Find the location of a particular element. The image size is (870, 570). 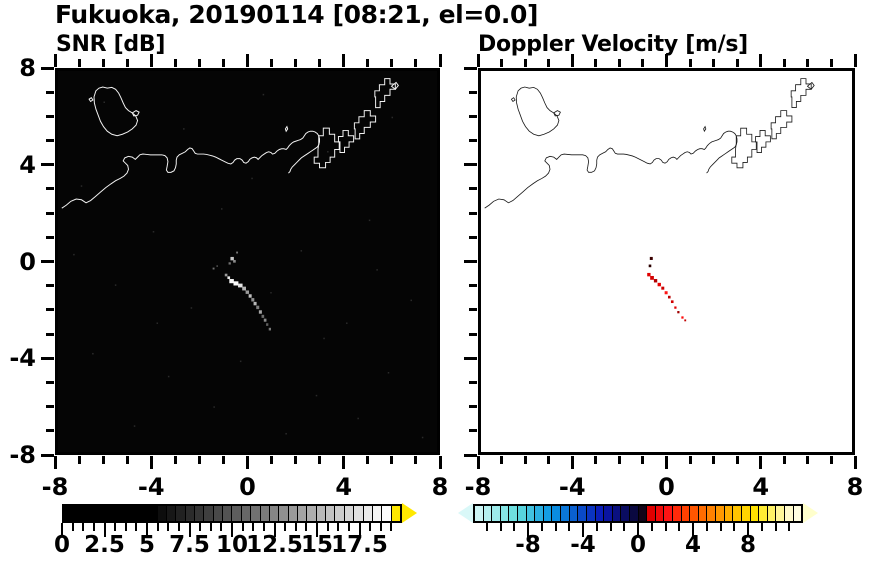

x-axis-major-tick-top is located at coordinates (666, 60).